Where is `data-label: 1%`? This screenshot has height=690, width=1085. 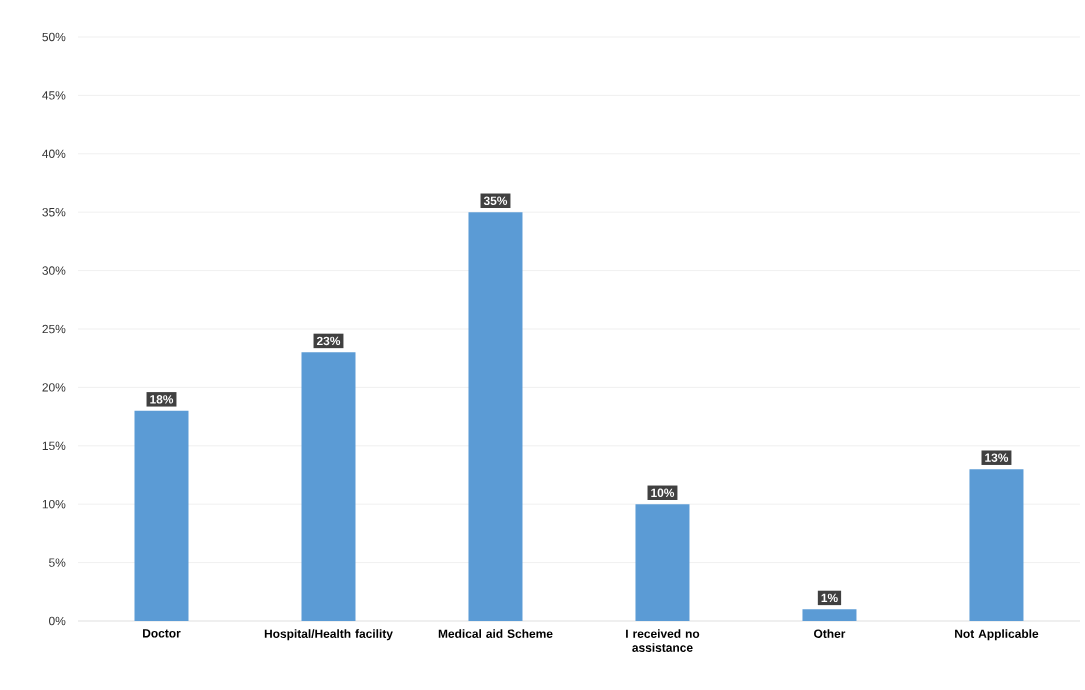 data-label: 1% is located at coordinates (829, 598).